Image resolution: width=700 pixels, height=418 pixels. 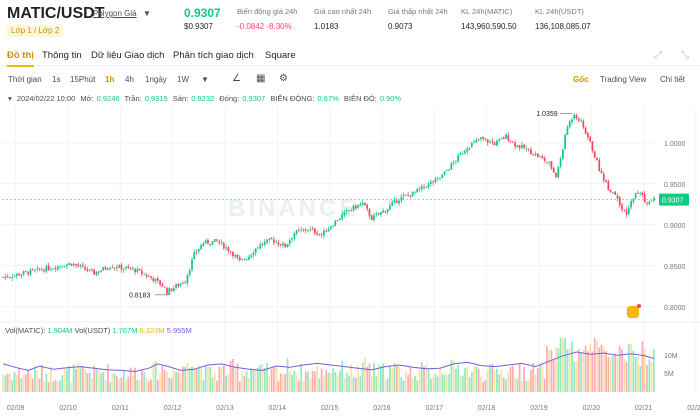 I want to click on tab-chart: Đồ thị, so click(x=20, y=58).